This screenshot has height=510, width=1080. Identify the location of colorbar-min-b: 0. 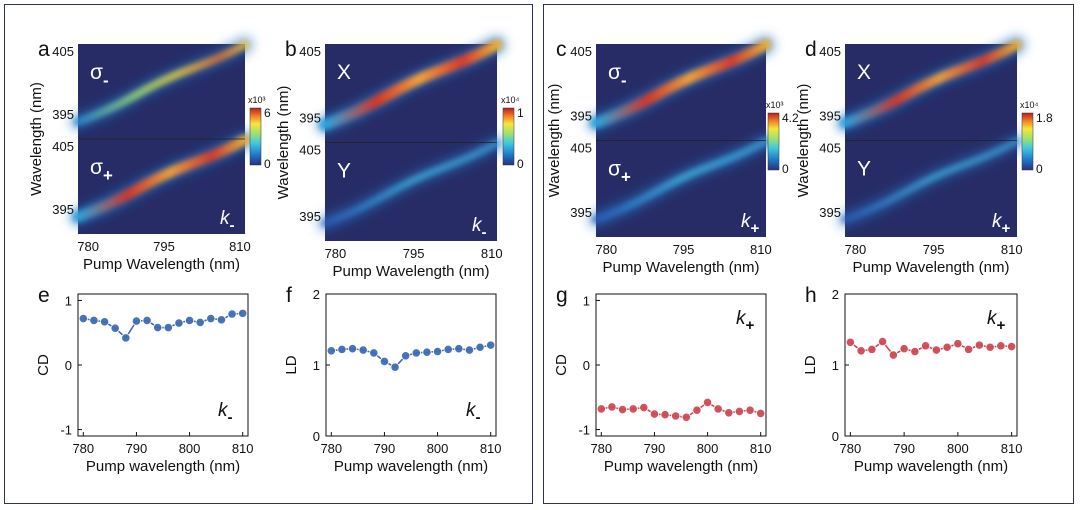
(520, 164).